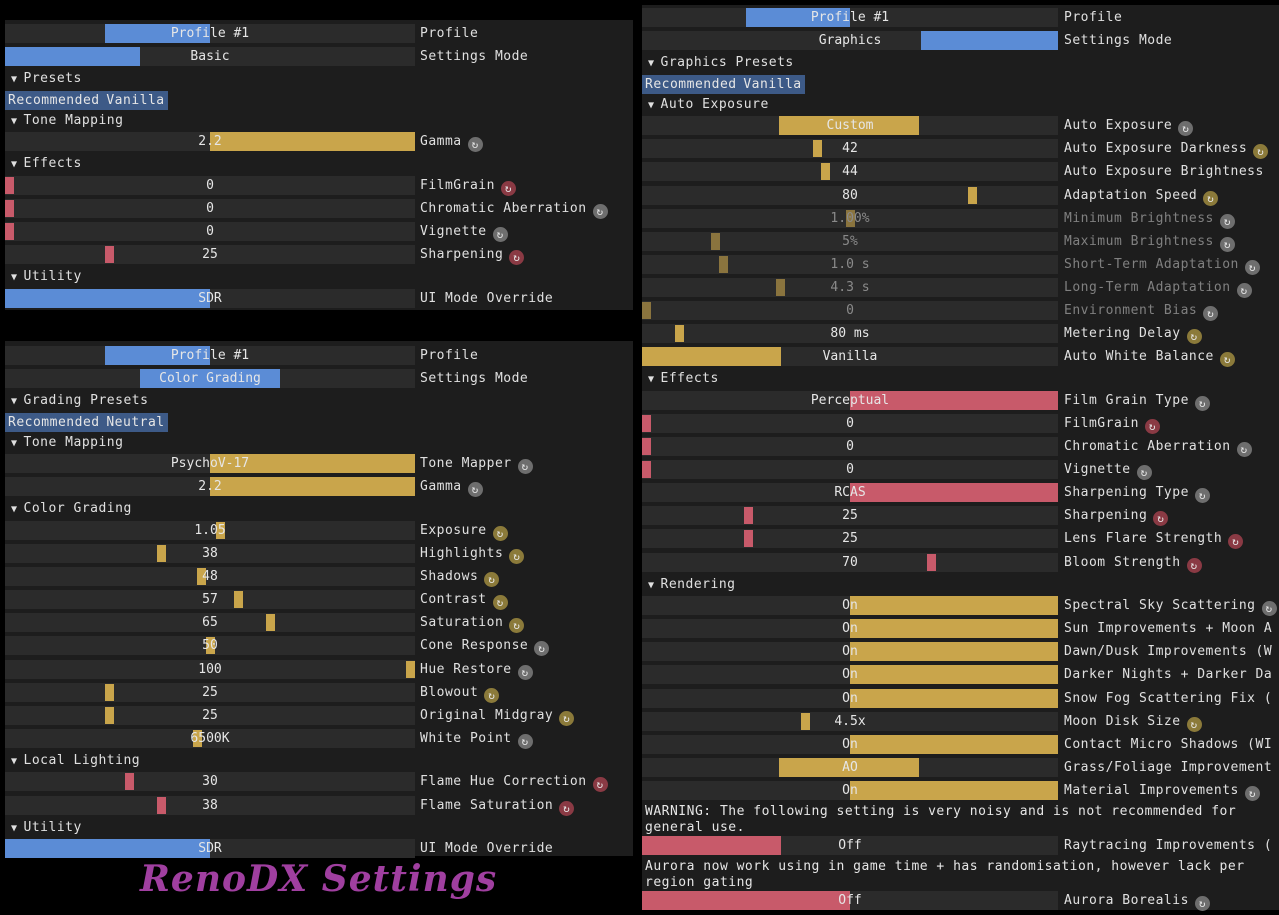 This screenshot has height=915, width=1279. I want to click on auto-exposure-brightness-slider: 44, so click(850, 172).